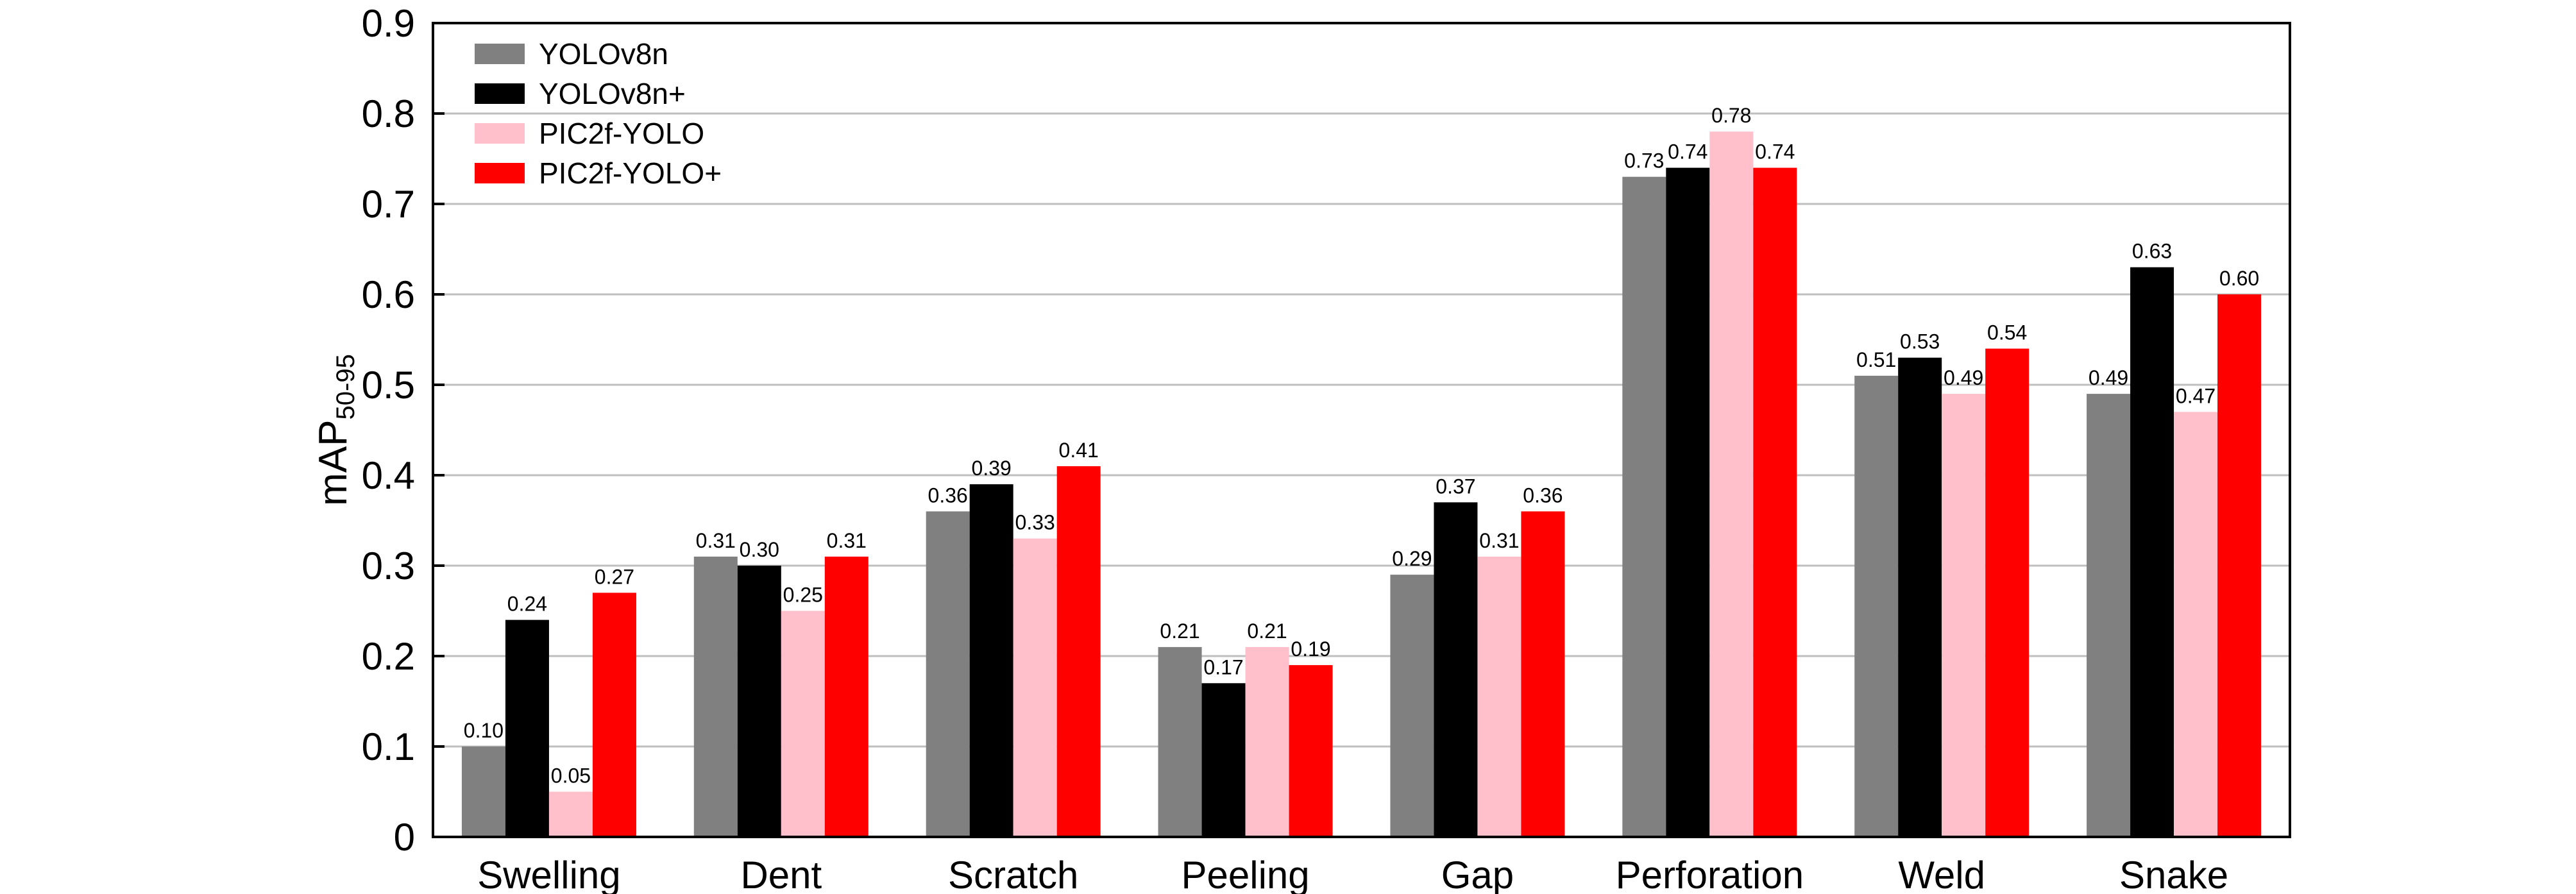 This screenshot has height=894, width=2576. What do you see at coordinates (1920, 341) in the screenshot?
I see `data-label: 0.53` at bounding box center [1920, 341].